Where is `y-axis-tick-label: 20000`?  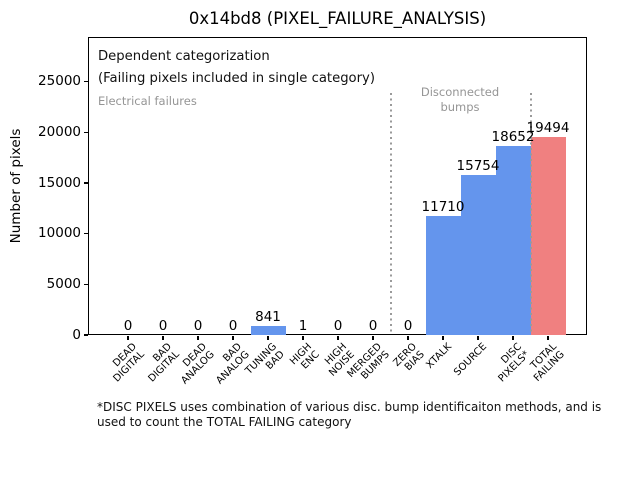 y-axis-tick-label: 20000 is located at coordinates (59, 131).